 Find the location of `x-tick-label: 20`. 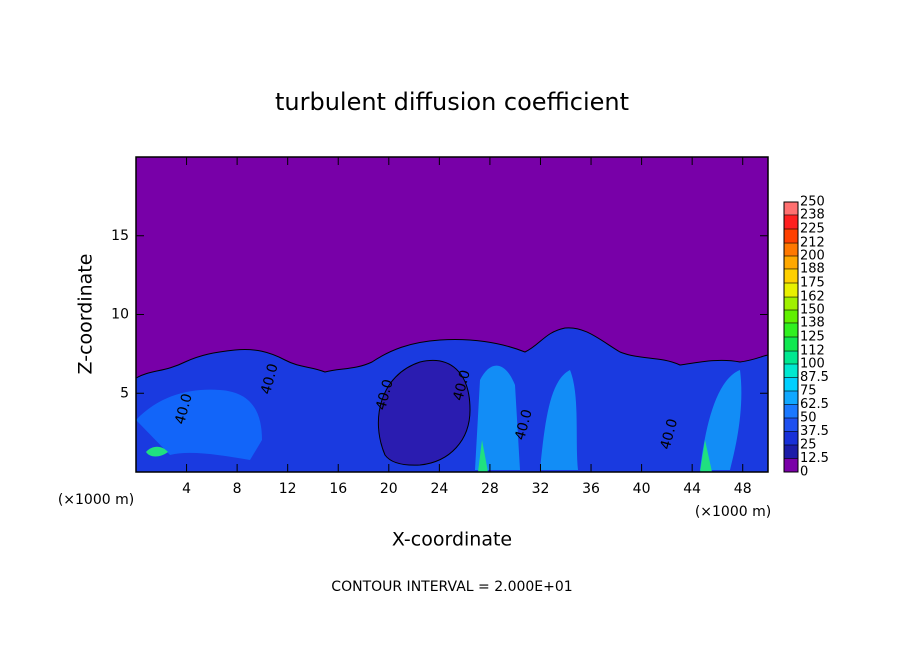

x-tick-label: 20 is located at coordinates (389, 489).